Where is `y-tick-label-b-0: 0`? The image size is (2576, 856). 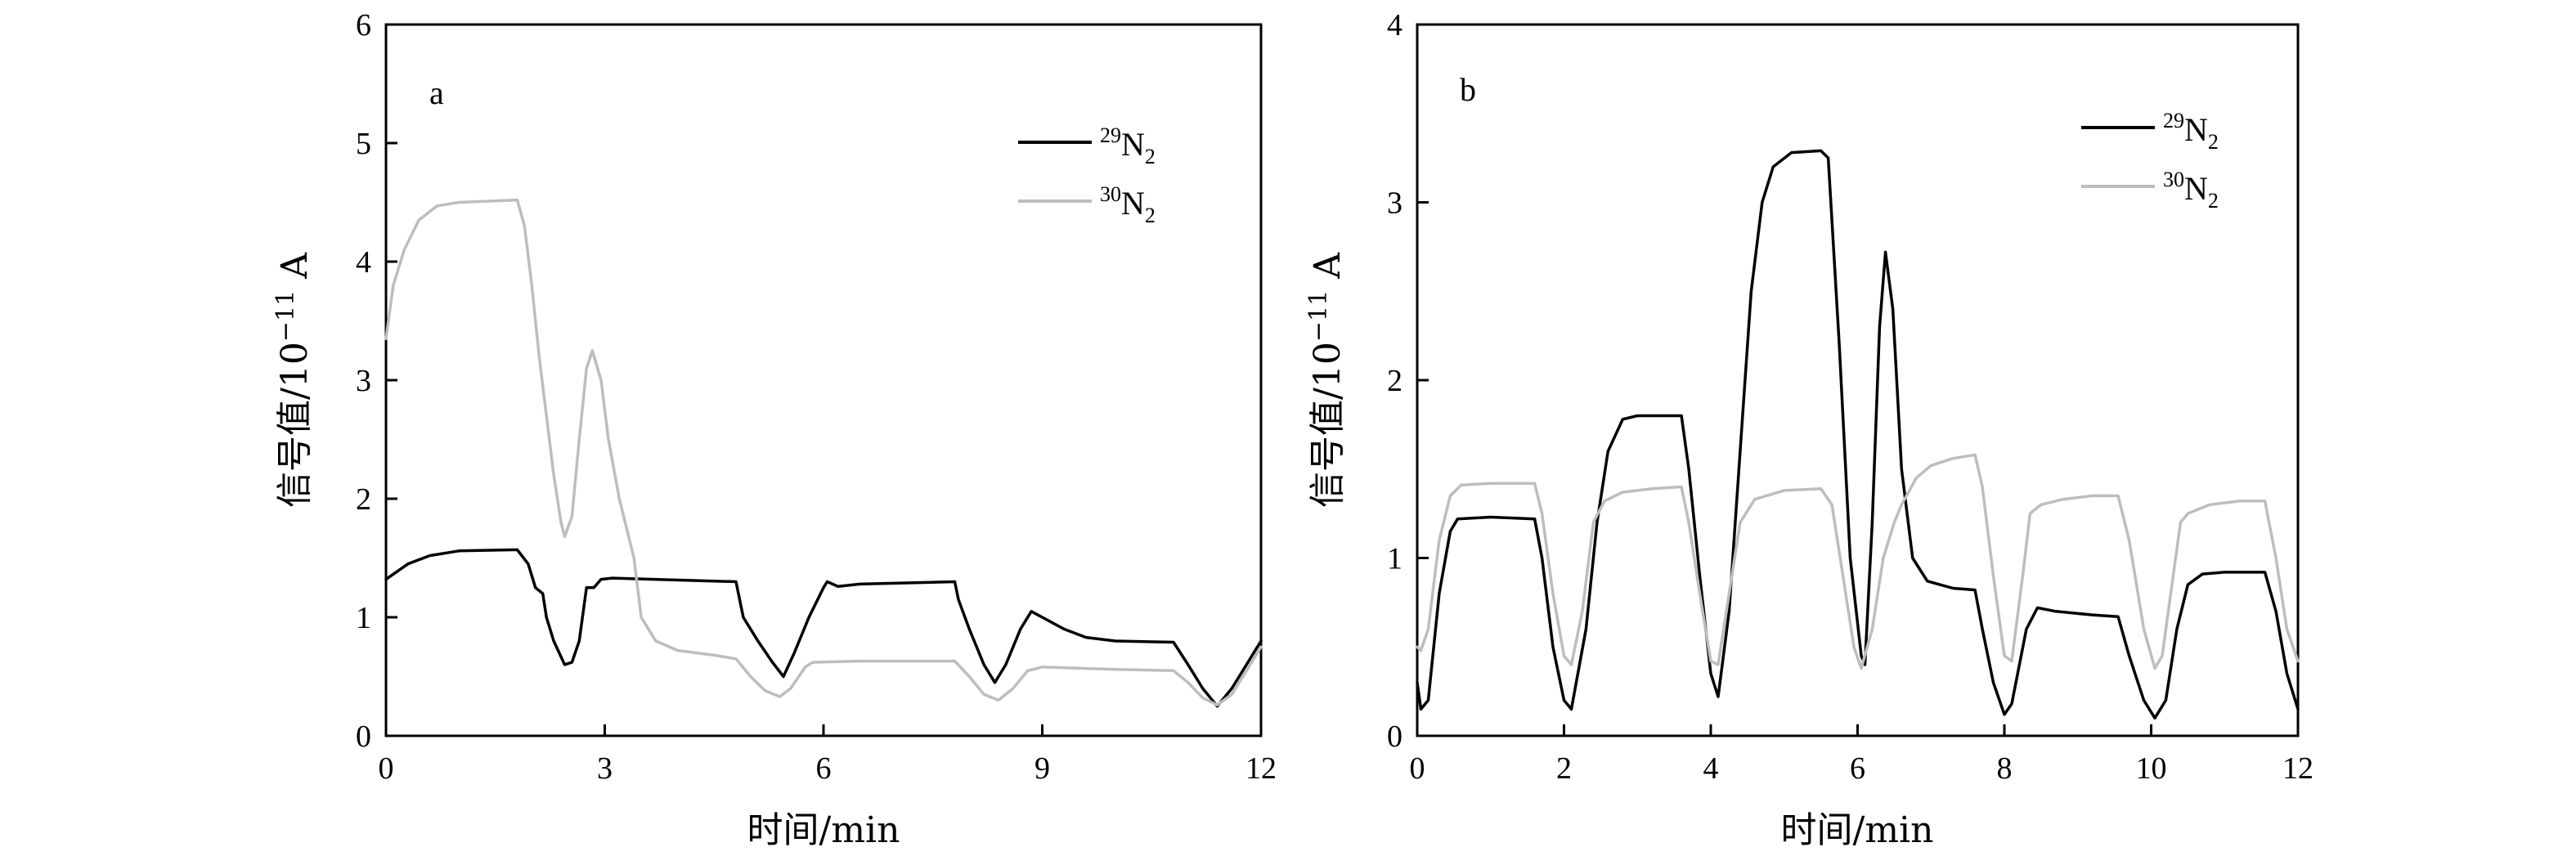
y-tick-label-b-0: 0 is located at coordinates (1394, 736).